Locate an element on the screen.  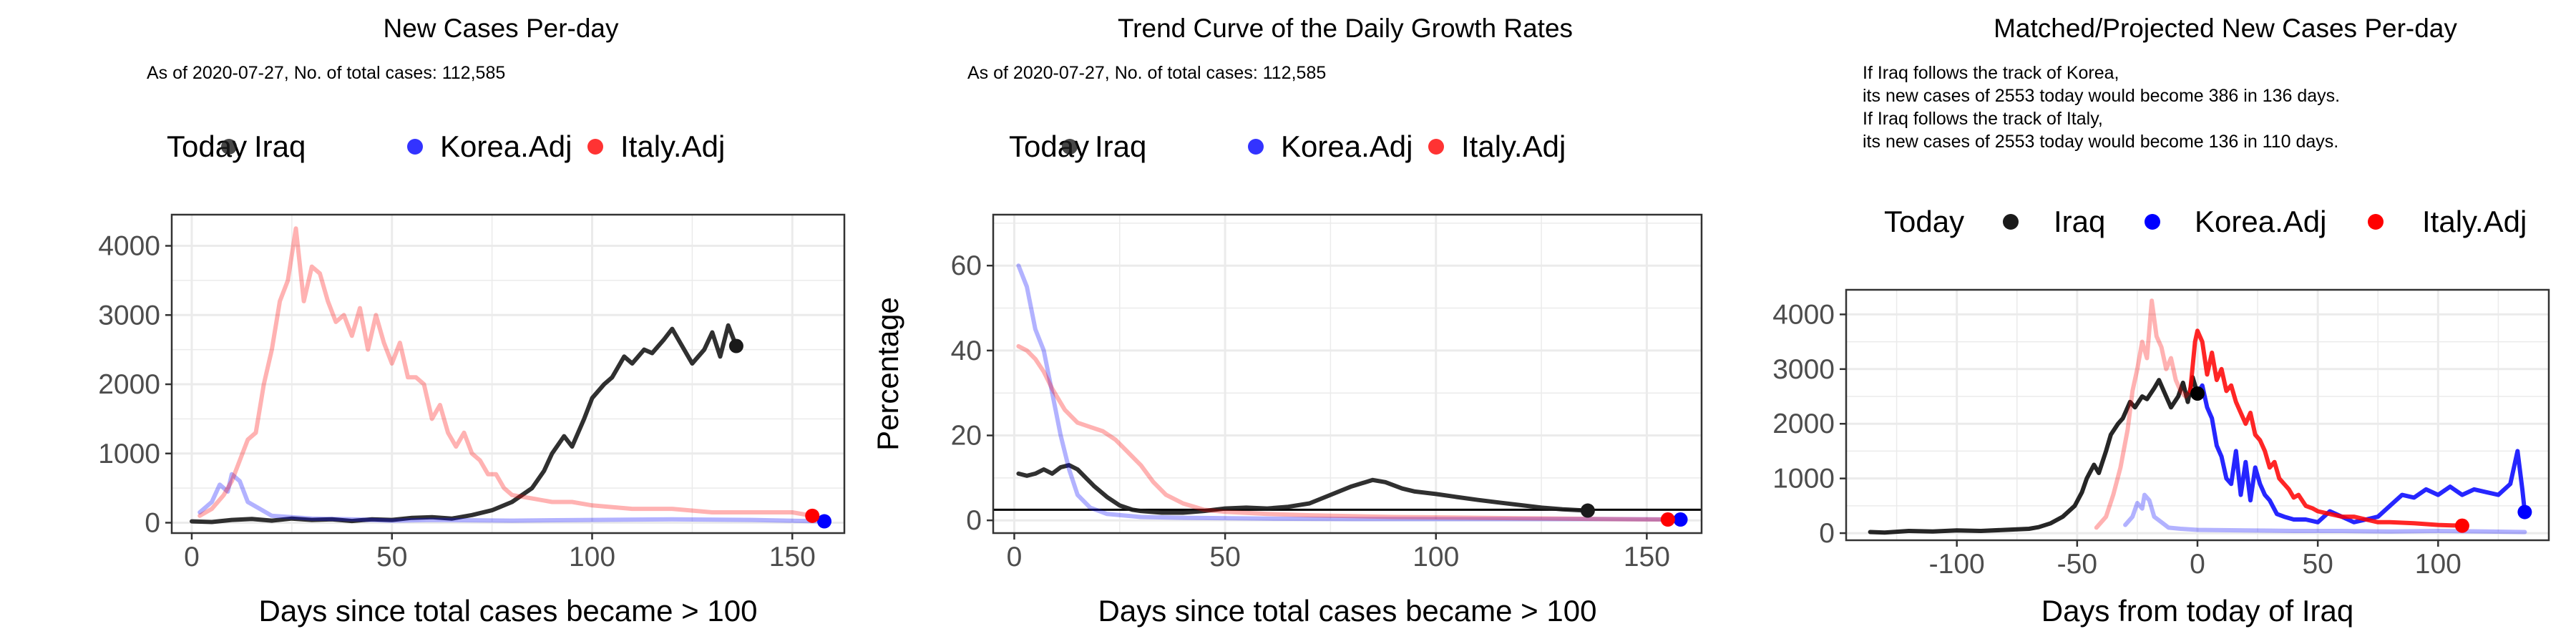
chart-title: Trend Curve of the Daily Growth Rates is located at coordinates (1345, 28).